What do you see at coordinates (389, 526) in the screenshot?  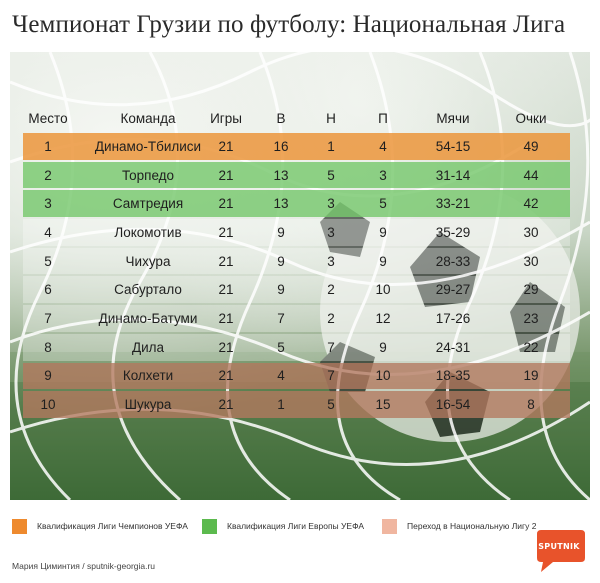 I see `pink-swatch` at bounding box center [389, 526].